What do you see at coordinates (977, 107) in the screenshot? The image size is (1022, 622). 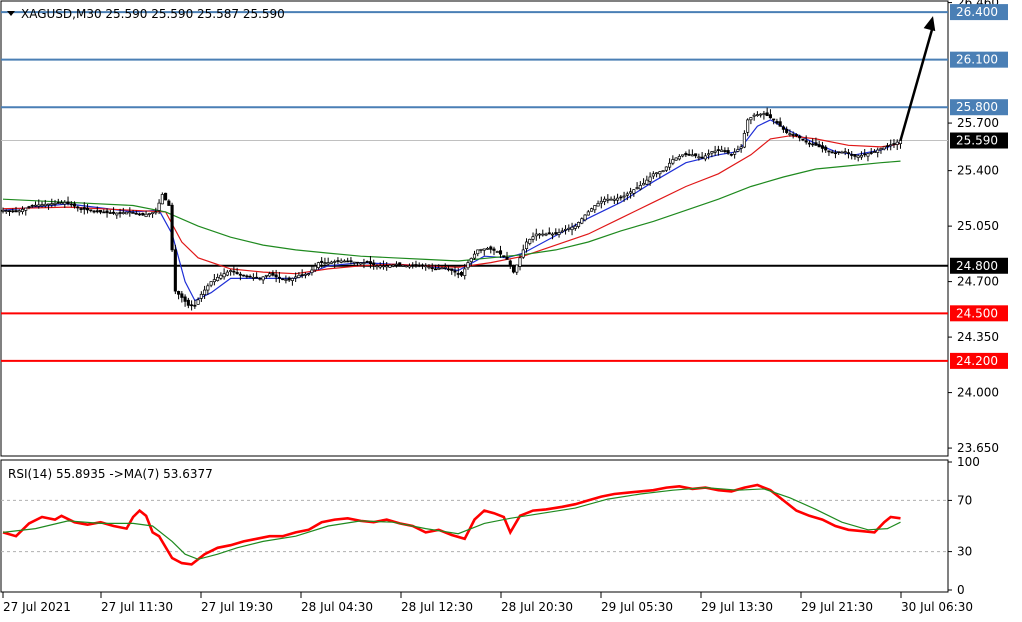 I see `level-label: 25.800` at bounding box center [977, 107].